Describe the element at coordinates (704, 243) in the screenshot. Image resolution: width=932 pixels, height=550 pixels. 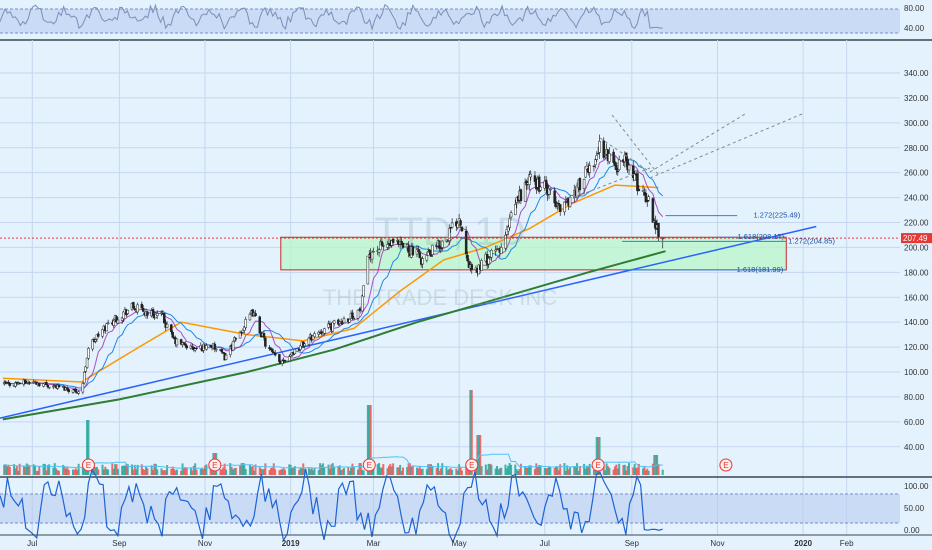
I see `fib-lines` at that location.